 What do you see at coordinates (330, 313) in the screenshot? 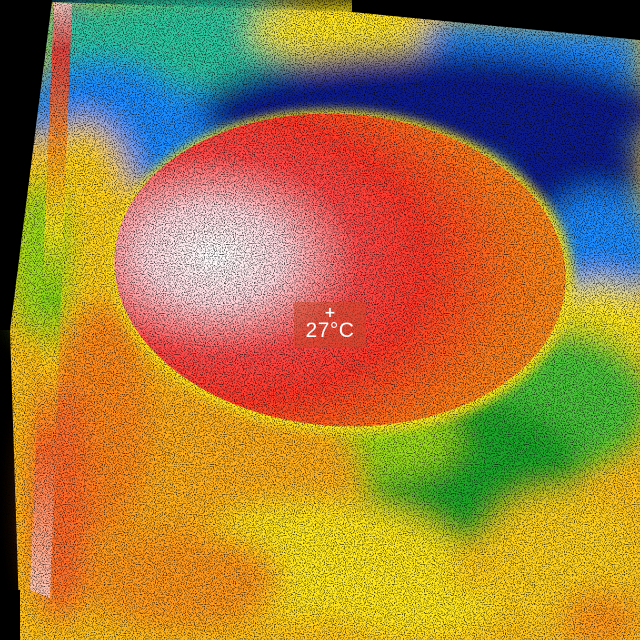
I see `crosshair-icon: +` at bounding box center [330, 313].